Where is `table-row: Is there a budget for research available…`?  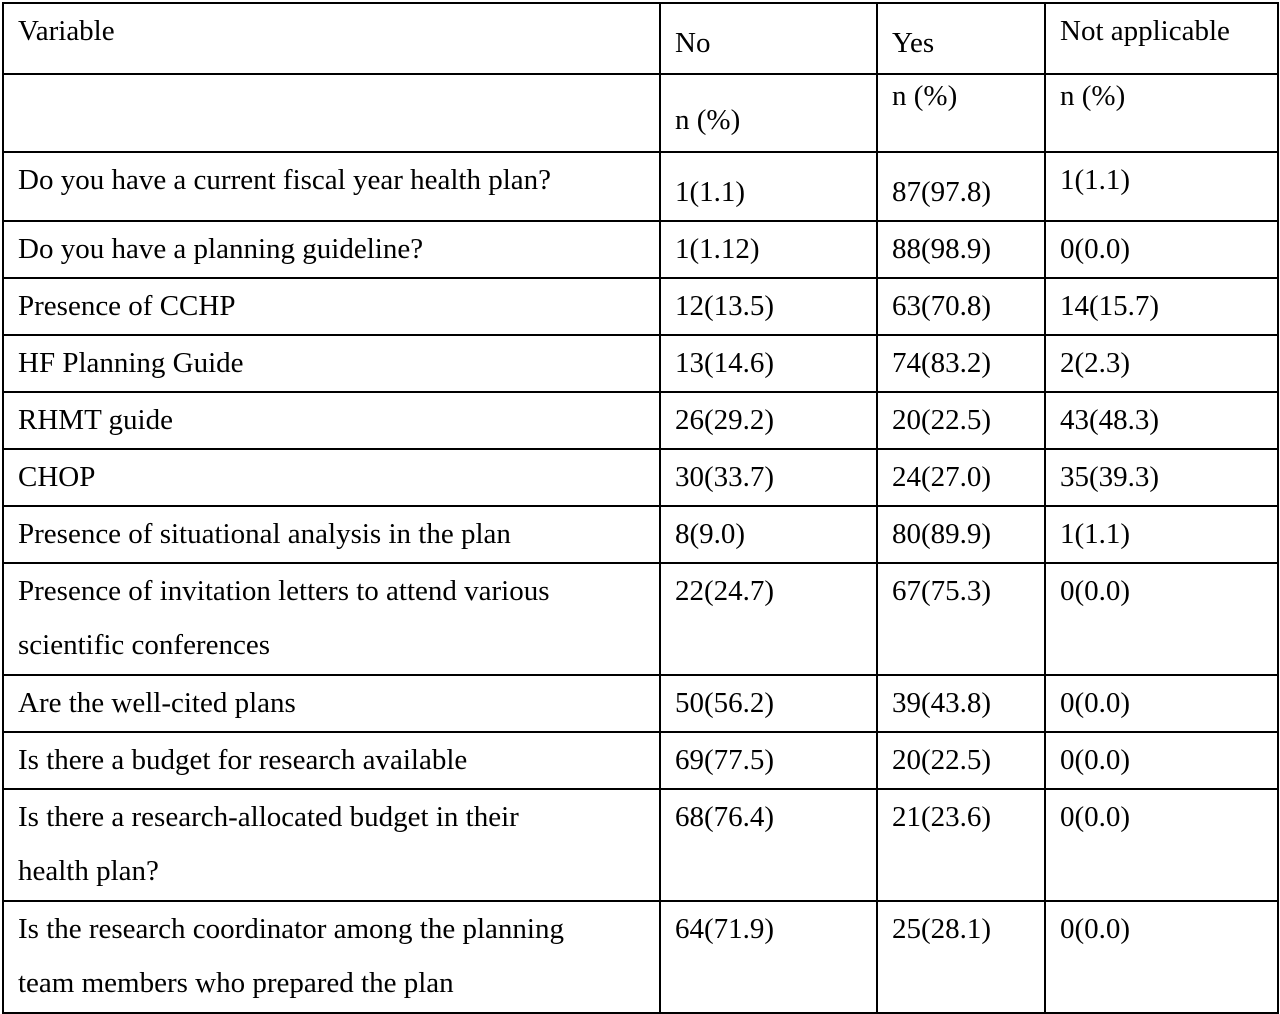 table-row: Is there a budget for research available… is located at coordinates (640, 760).